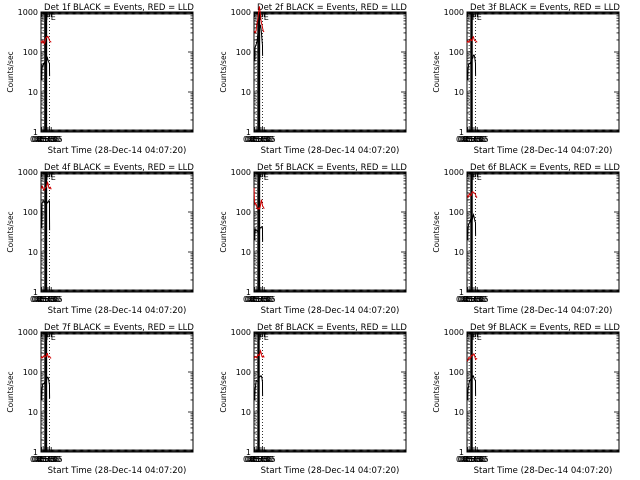 Image resolution: width=640 pixels, height=480 pixels. I want to click on panel-title: Det 8f BLACK = Events, RED = LLD, so click(332, 328).